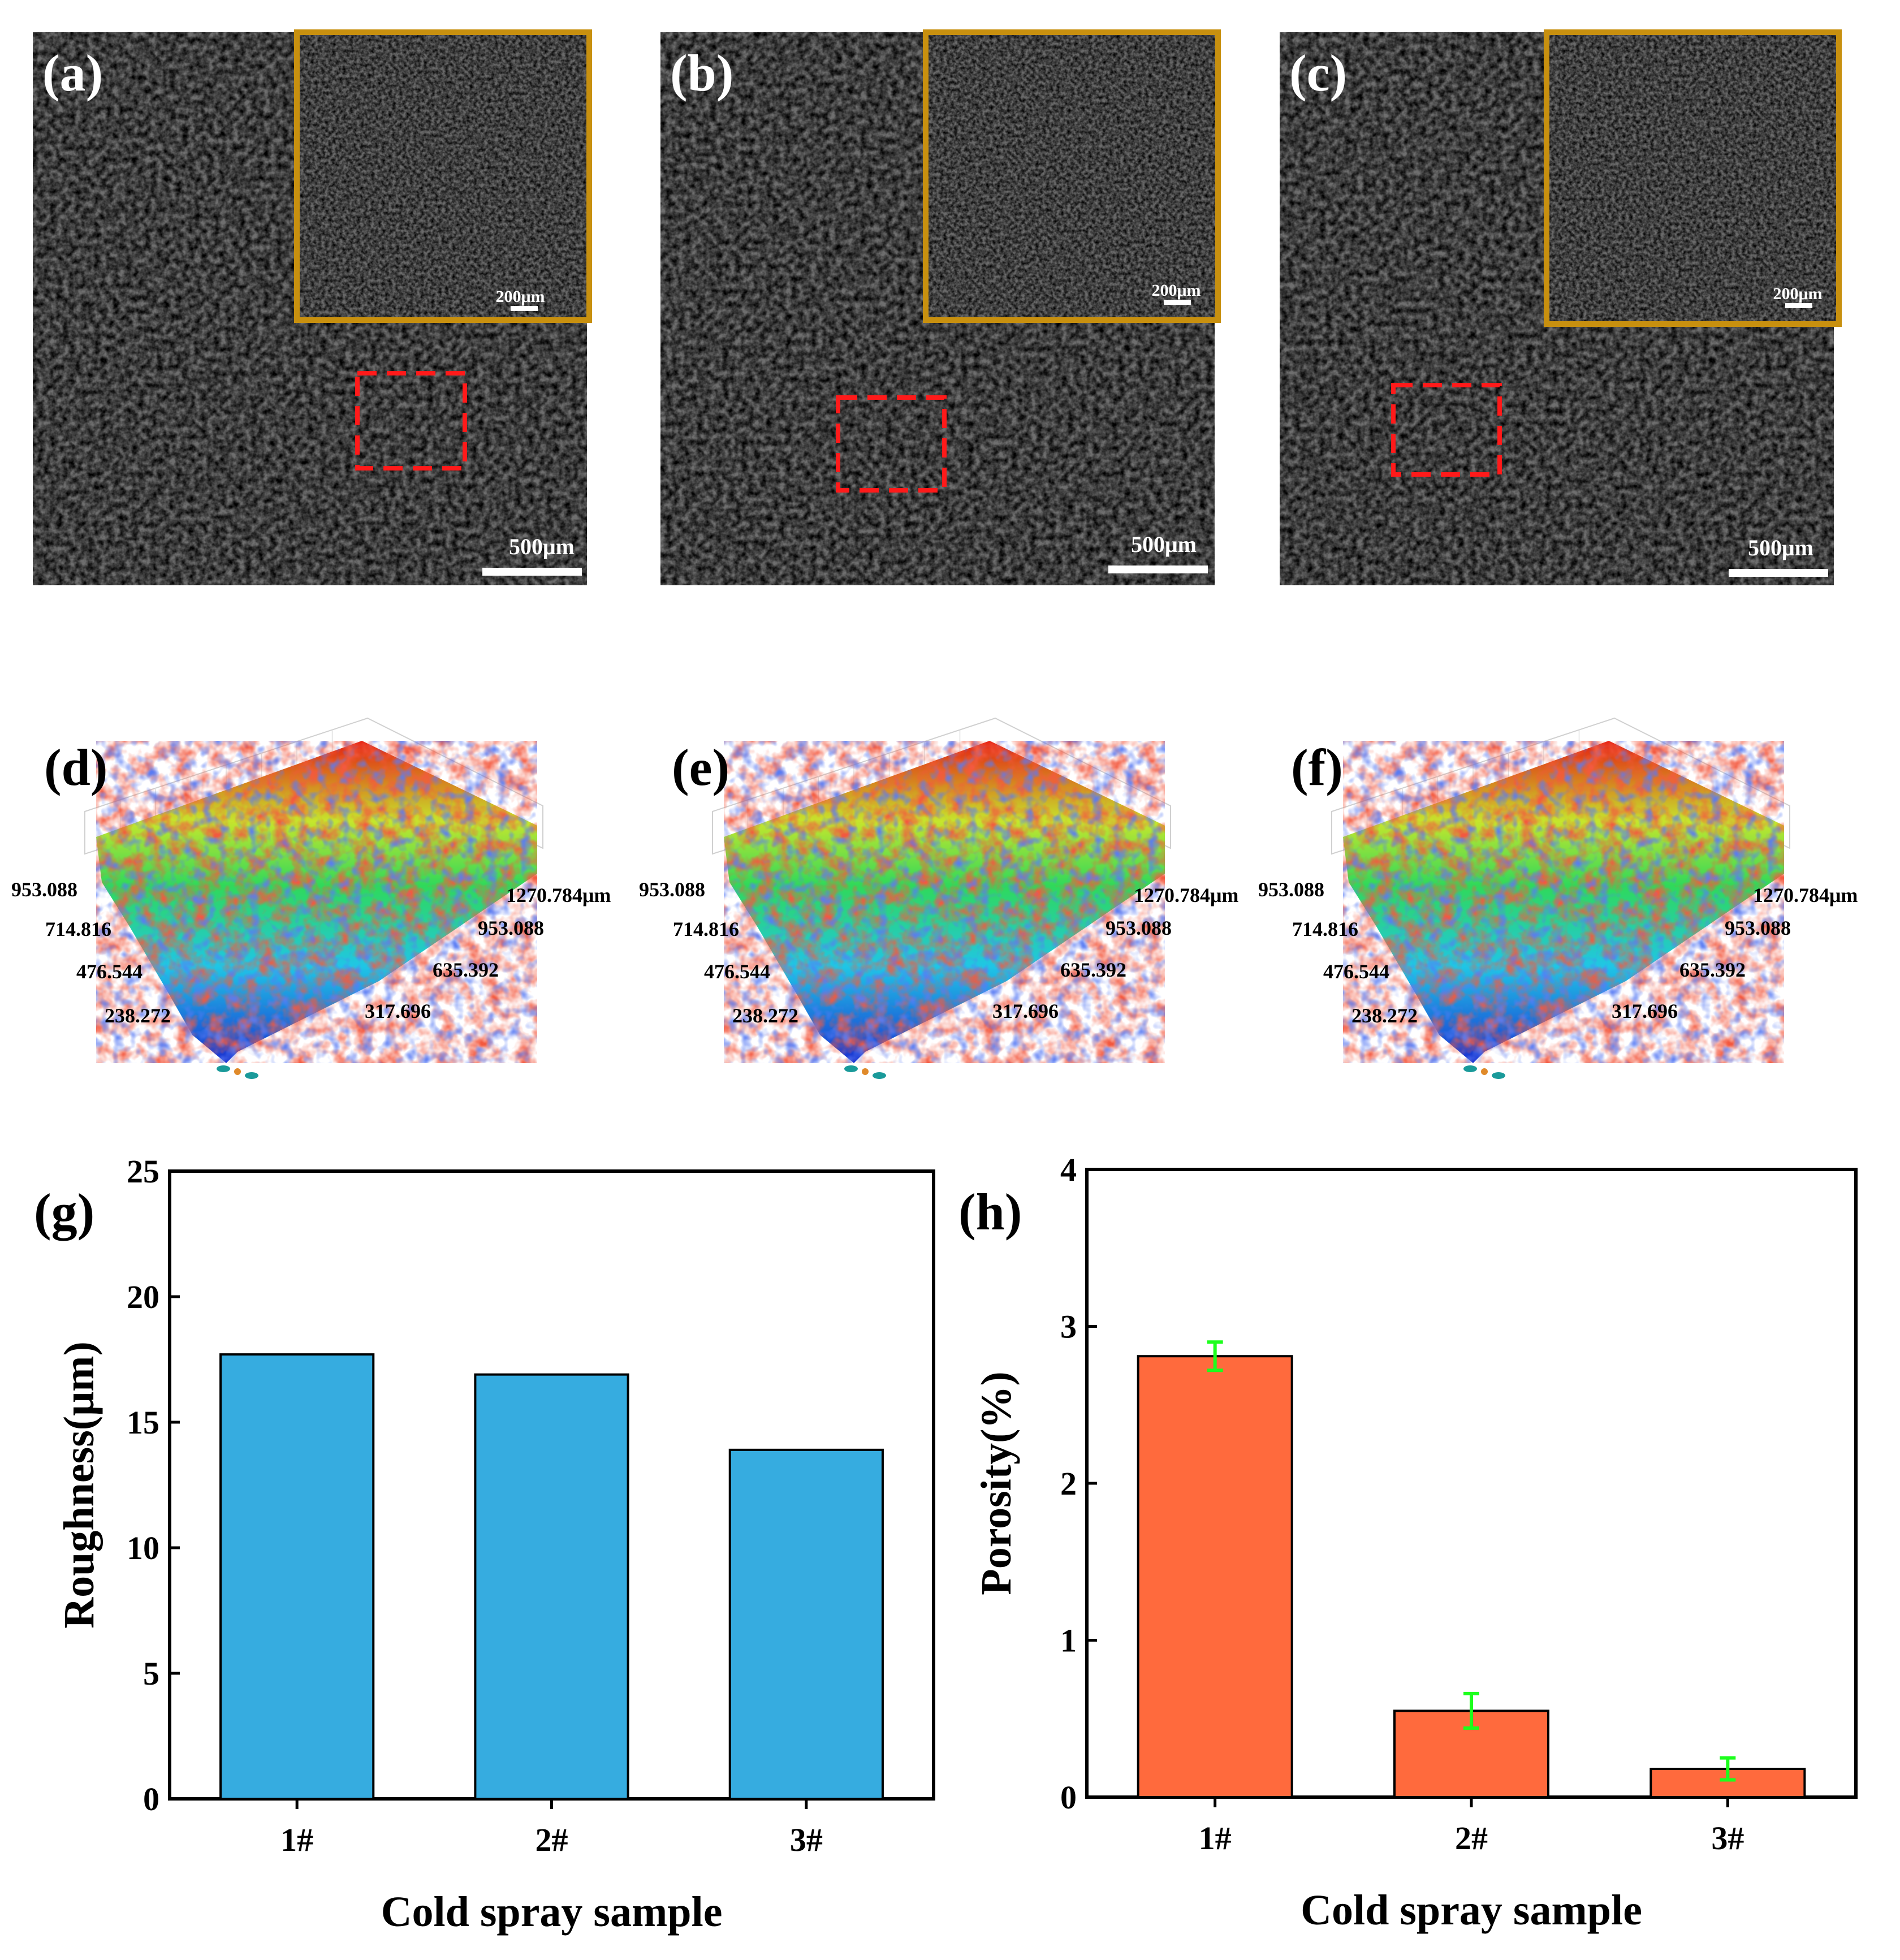  I want to click on panel-label-d: (d), so click(75, 767).